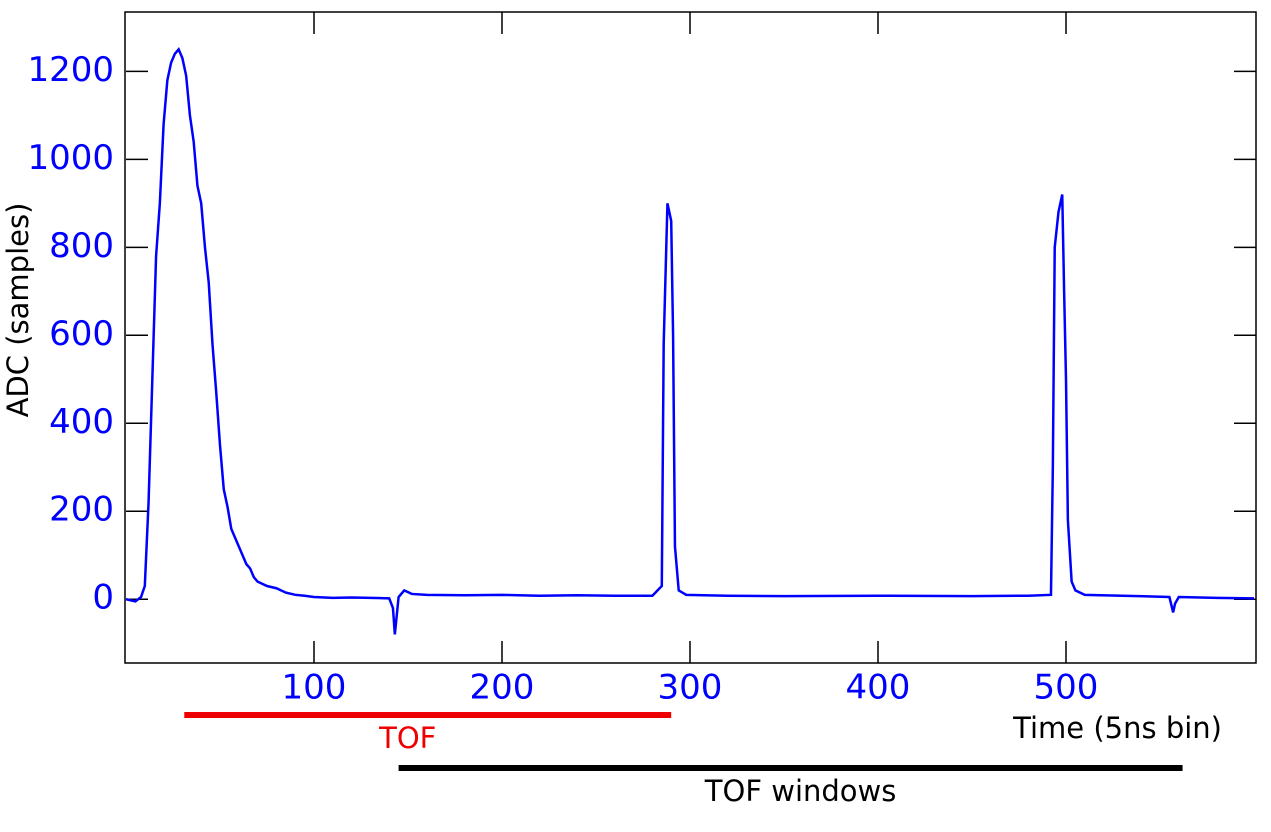  Describe the element at coordinates (878, 688) in the screenshot. I see `x-tick-label: 400` at that location.